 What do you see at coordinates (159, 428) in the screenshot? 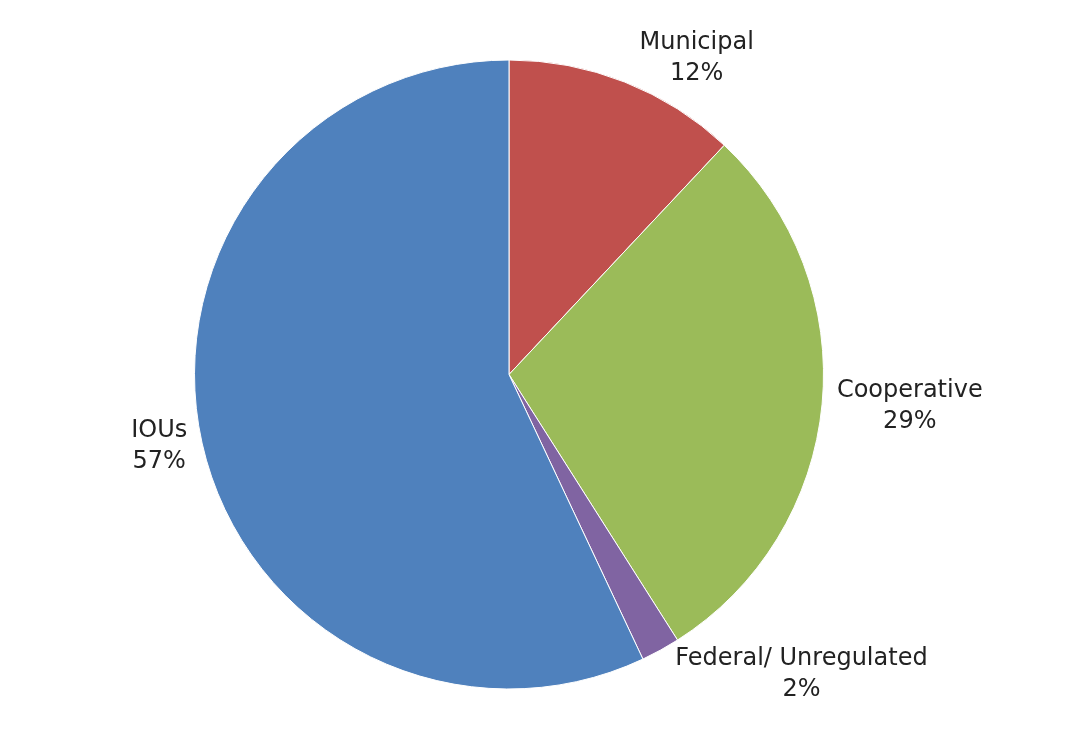
I see `slice-label: IOUs` at bounding box center [159, 428].